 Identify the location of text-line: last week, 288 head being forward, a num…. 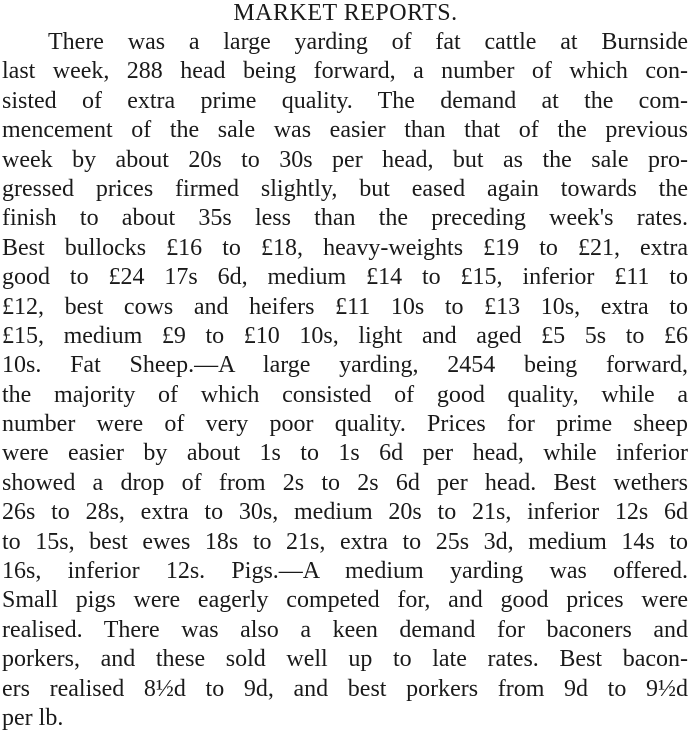
(345, 71).